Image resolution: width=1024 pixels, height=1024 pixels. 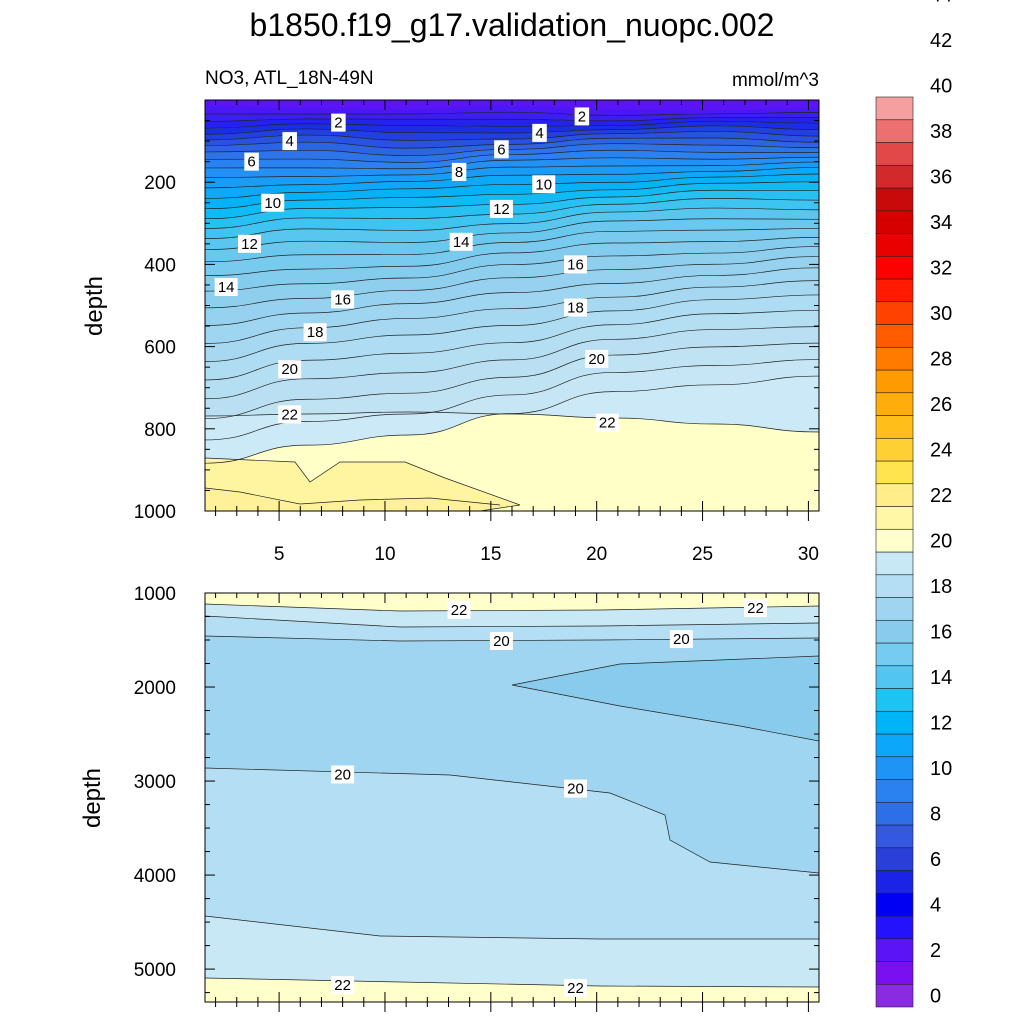 What do you see at coordinates (941, 405) in the screenshot?
I see `colorbar-tick-label: 26` at bounding box center [941, 405].